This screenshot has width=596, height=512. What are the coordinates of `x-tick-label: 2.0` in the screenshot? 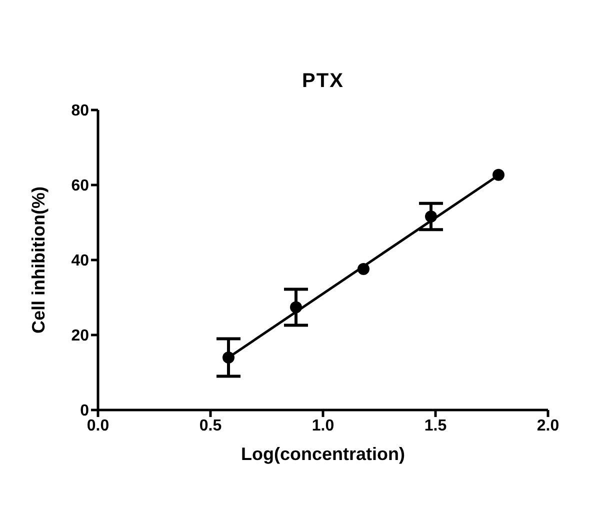 It's located at (548, 425).